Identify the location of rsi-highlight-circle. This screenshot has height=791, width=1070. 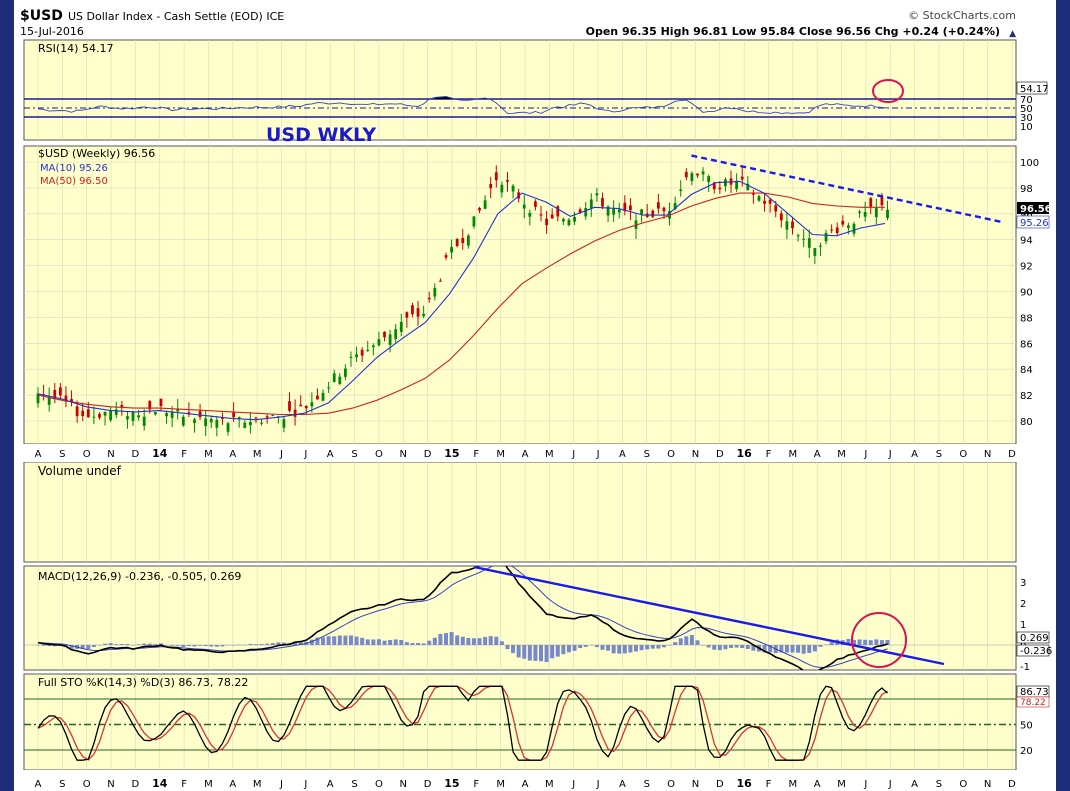
(888, 91).